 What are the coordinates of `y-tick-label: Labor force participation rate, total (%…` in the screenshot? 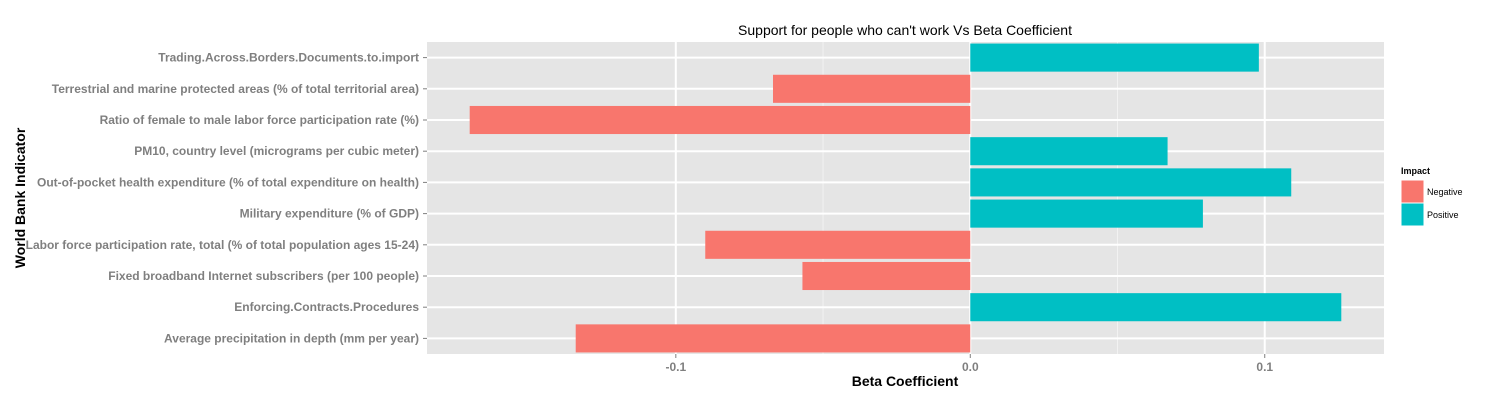 It's located at (222, 245).